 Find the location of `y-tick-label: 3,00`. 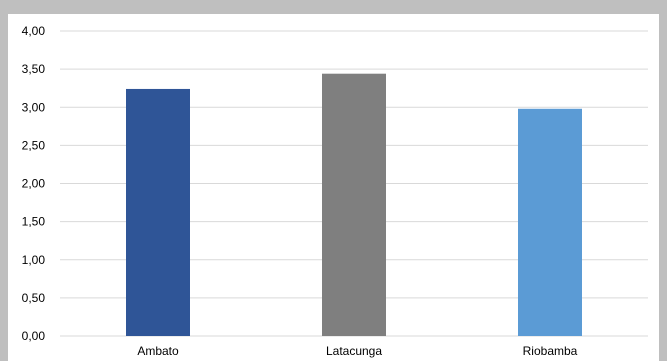

y-tick-label: 3,00 is located at coordinates (34, 107).